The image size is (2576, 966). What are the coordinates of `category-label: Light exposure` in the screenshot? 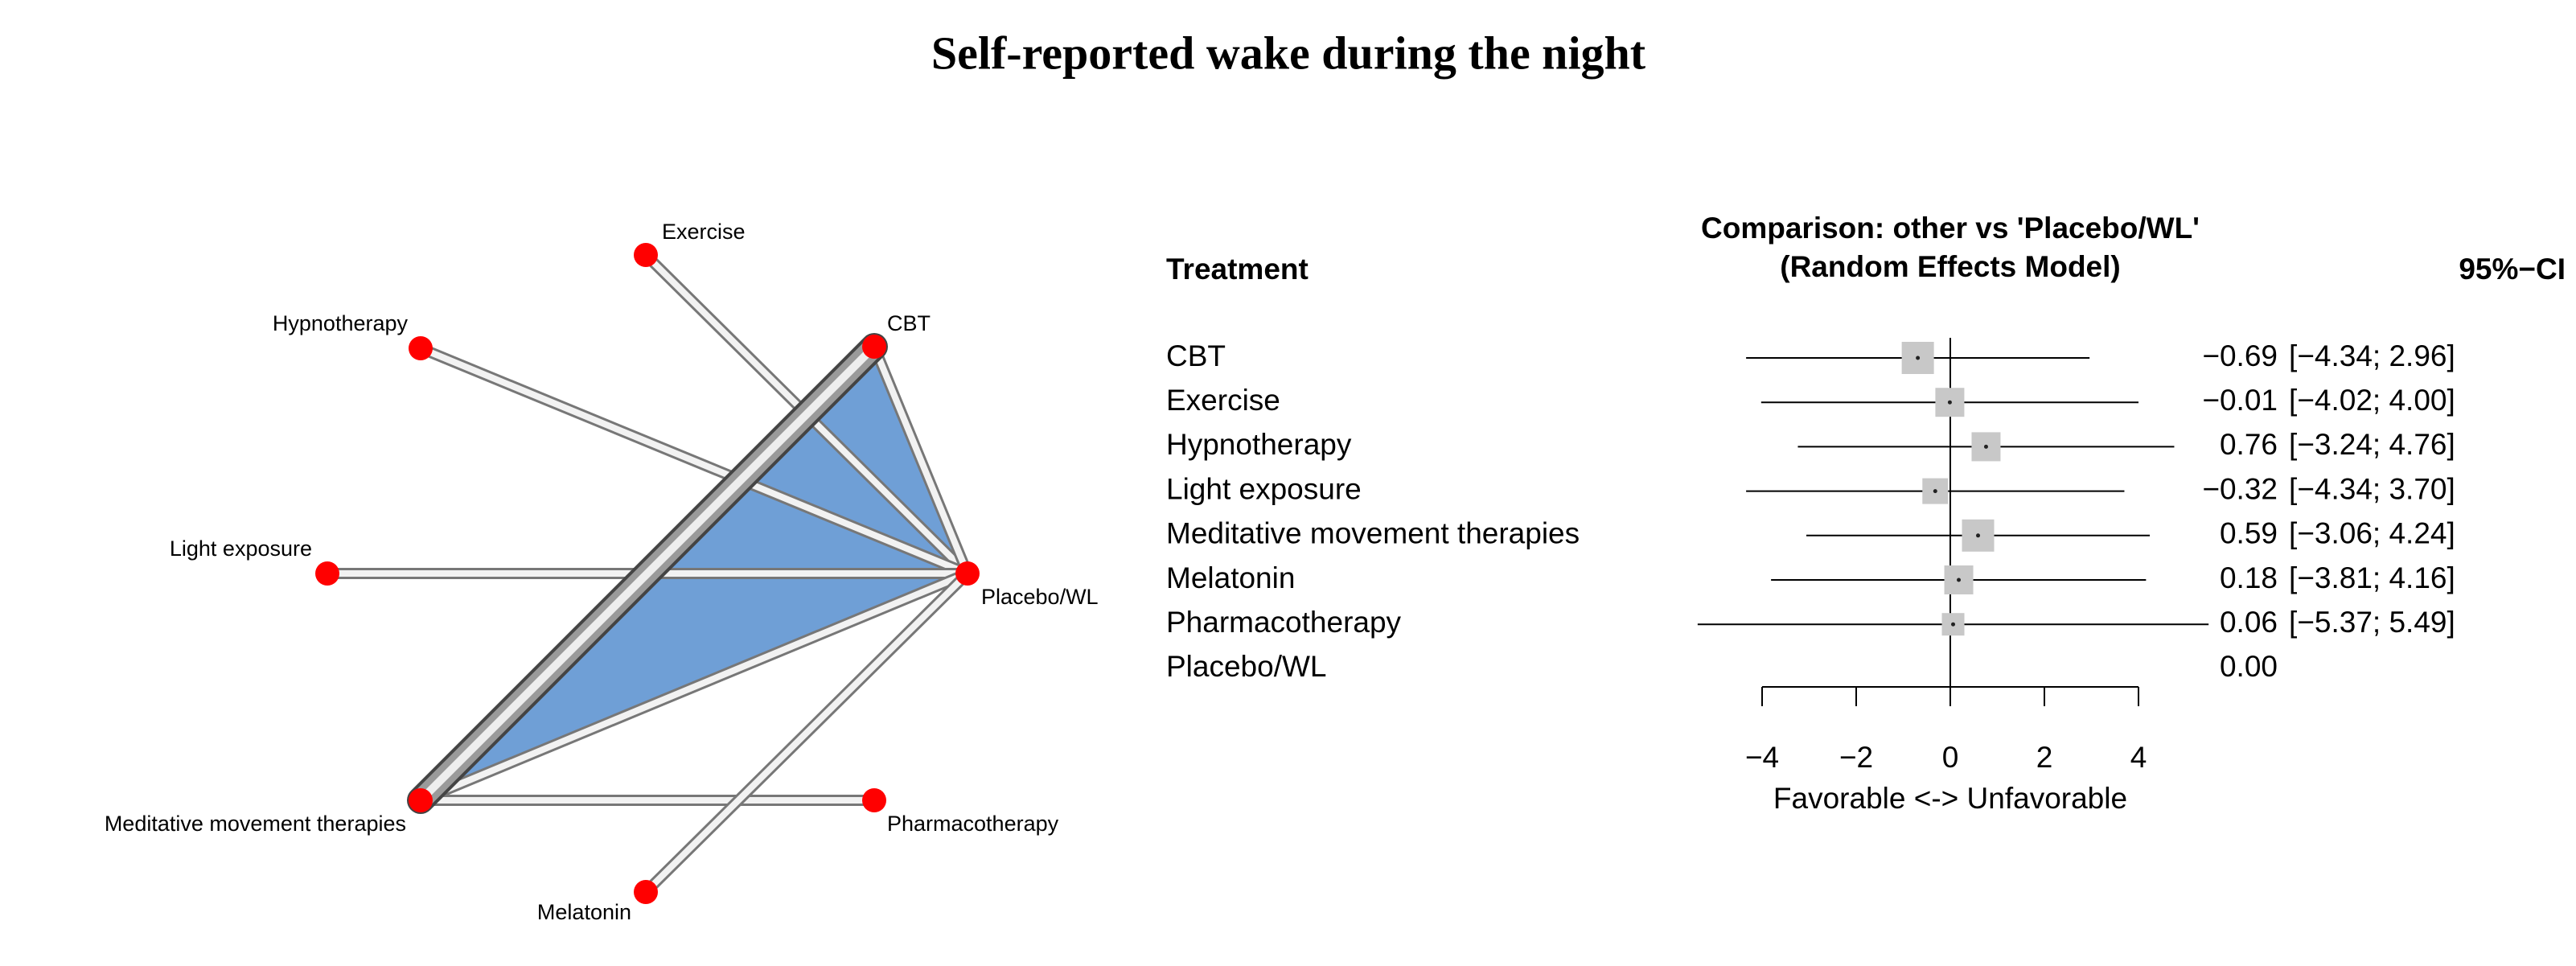 It's located at (1264, 489).